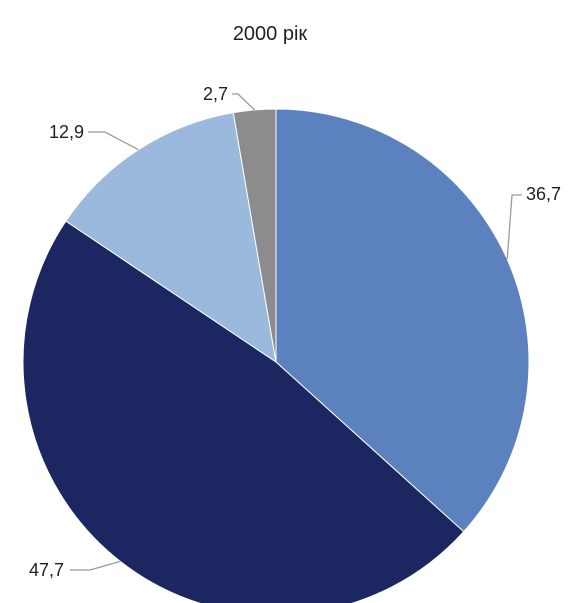 This screenshot has height=603, width=580. What do you see at coordinates (270, 34) in the screenshot?
I see `chart-title: 2000 рік` at bounding box center [270, 34].